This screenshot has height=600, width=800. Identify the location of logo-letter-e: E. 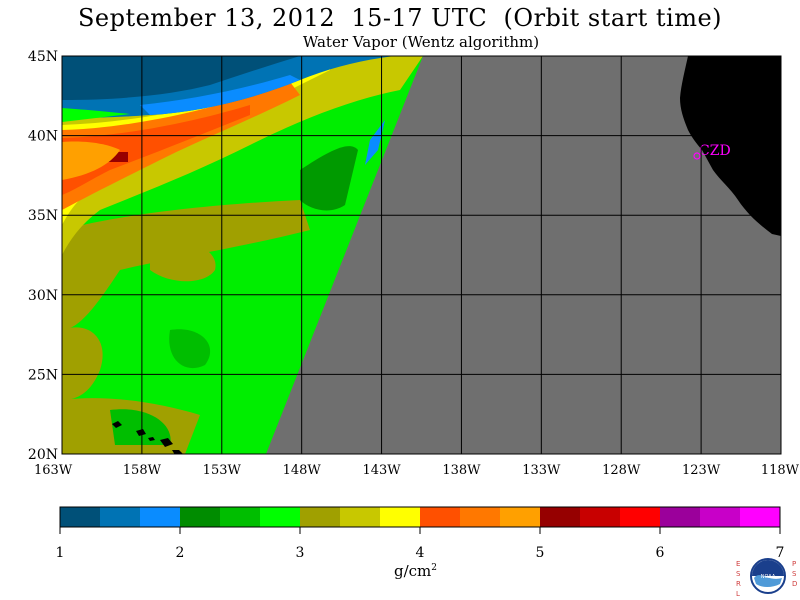
(738, 564).